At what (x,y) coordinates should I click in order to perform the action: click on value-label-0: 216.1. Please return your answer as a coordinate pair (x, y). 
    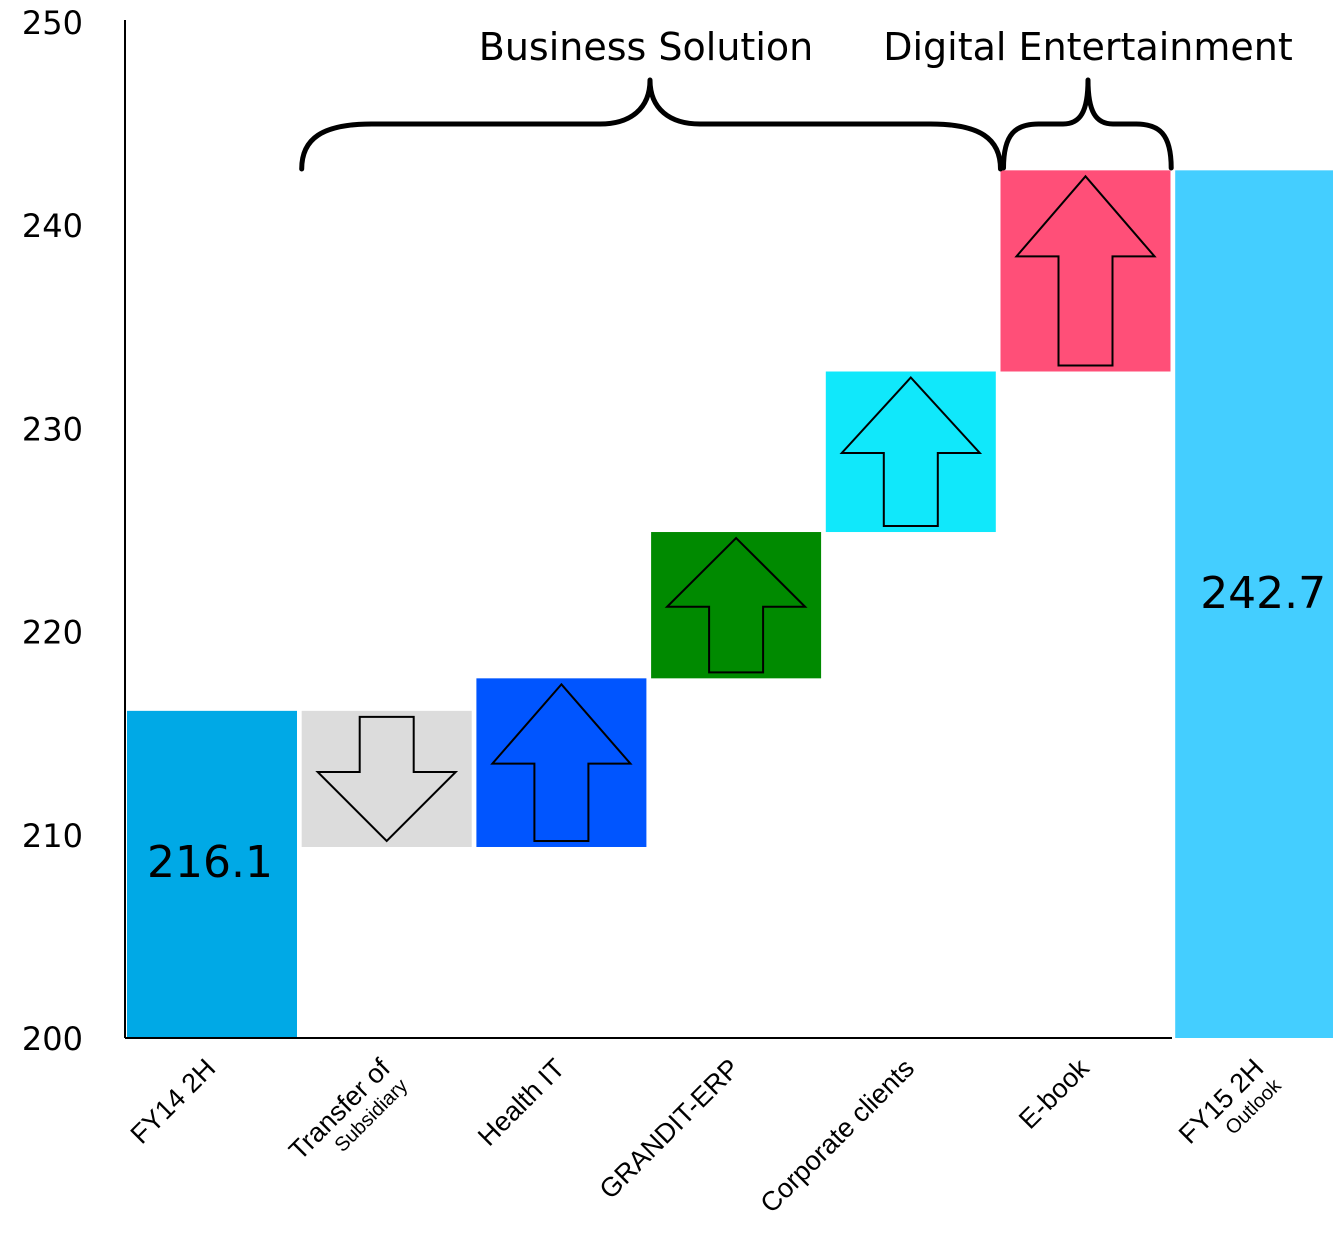
    Looking at the image, I should click on (210, 862).